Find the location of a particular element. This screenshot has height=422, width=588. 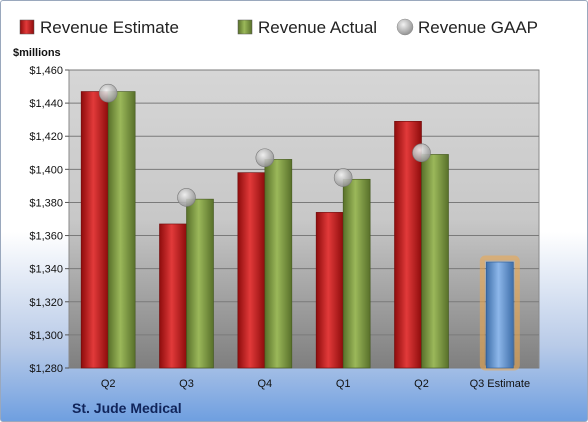

y-tick-label: $1,440 is located at coordinates (46, 104).